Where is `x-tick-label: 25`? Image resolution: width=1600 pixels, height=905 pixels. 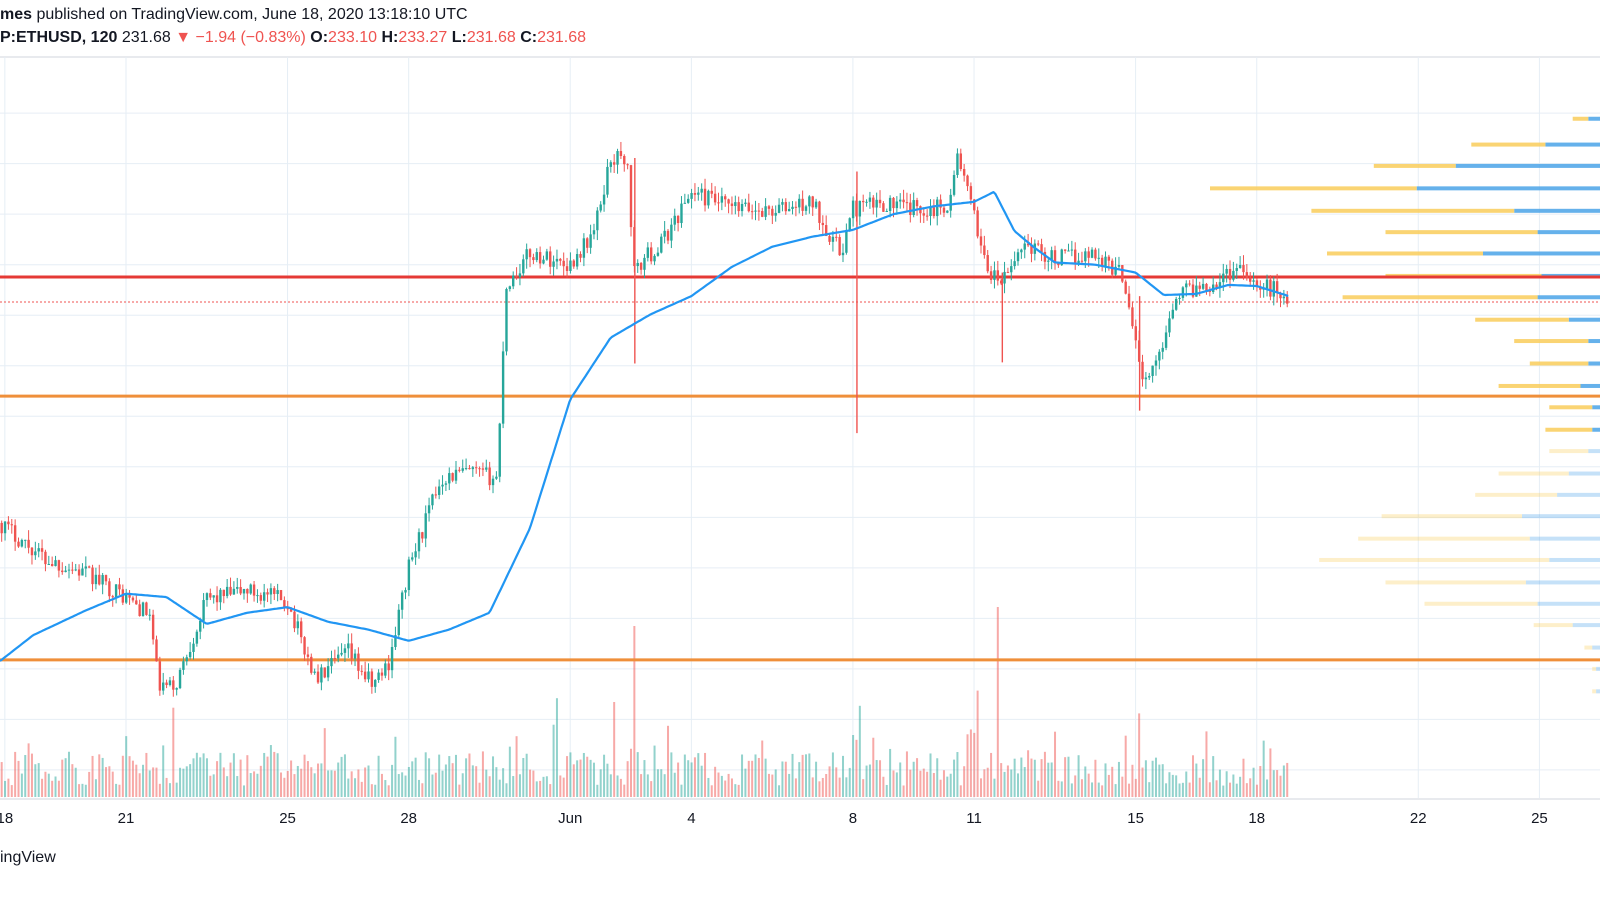 x-tick-label: 25 is located at coordinates (287, 818).